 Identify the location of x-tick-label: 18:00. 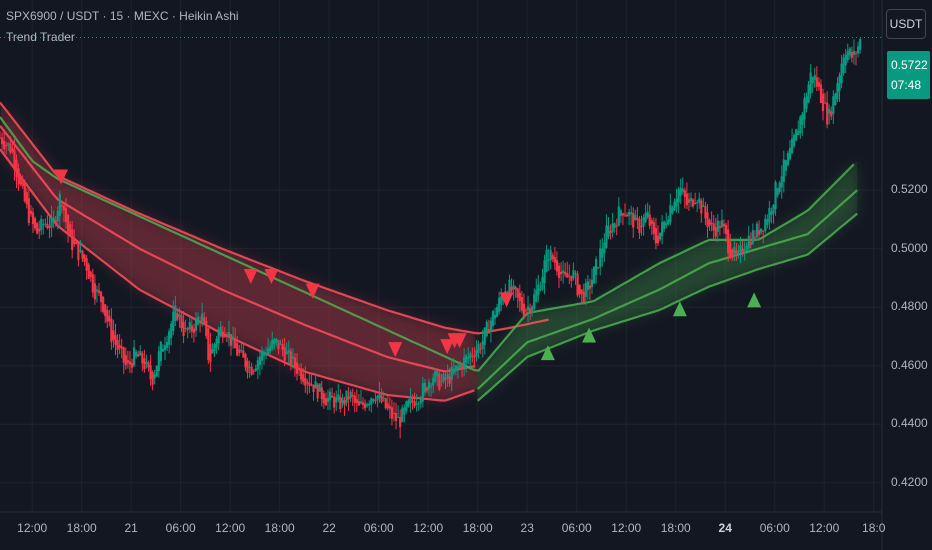
(279, 528).